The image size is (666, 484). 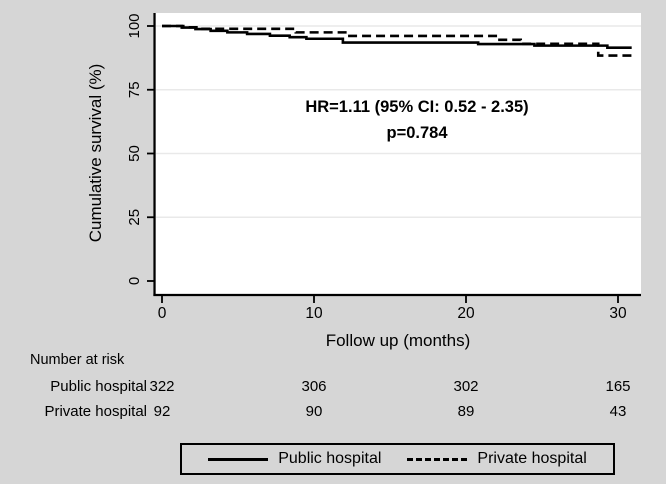 What do you see at coordinates (532, 458) in the screenshot?
I see `legend-label-private: Private hospital` at bounding box center [532, 458].